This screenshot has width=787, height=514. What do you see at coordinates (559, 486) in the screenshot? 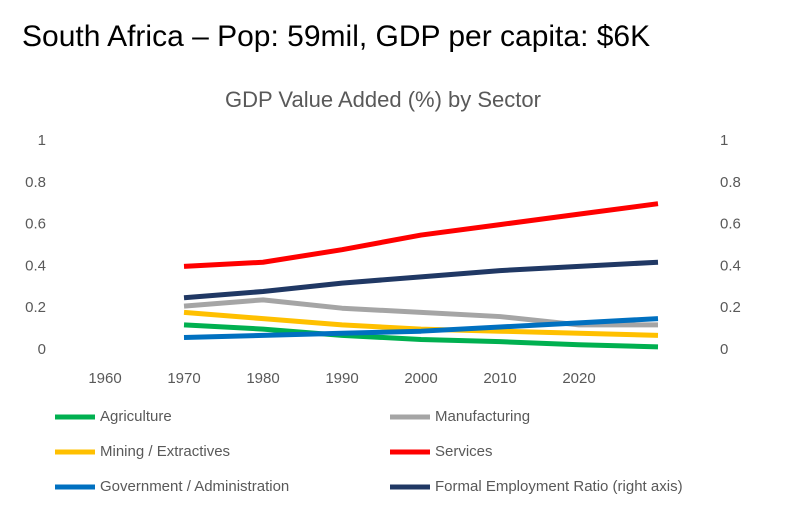
I see `legend-label: Formal Employment Ratio (right axis)` at bounding box center [559, 486].